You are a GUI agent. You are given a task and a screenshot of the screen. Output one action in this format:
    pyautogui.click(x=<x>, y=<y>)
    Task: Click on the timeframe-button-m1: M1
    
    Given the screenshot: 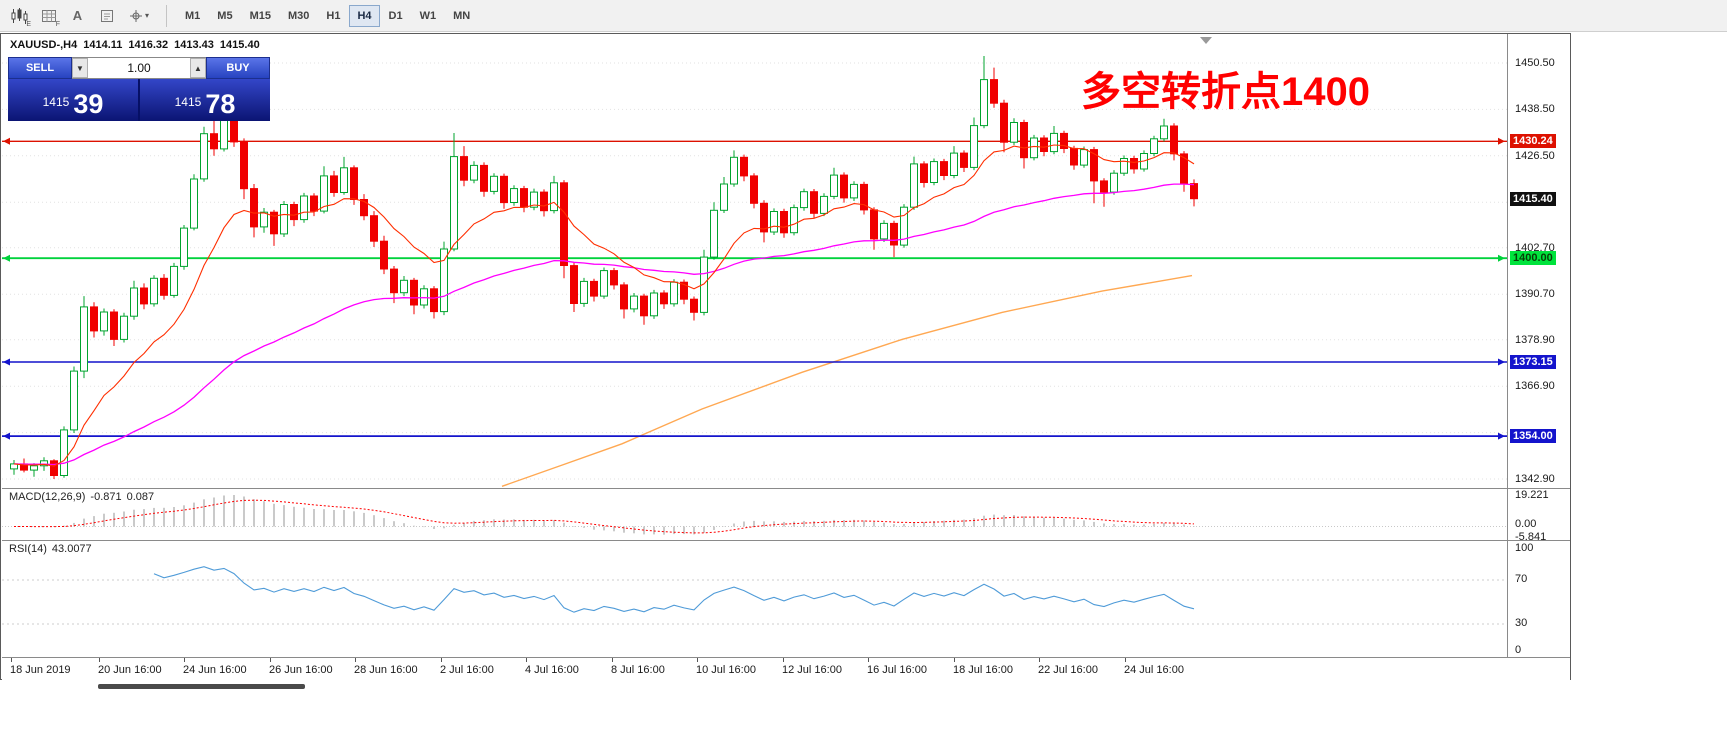 What is the action you would take?
    pyautogui.click(x=192, y=16)
    